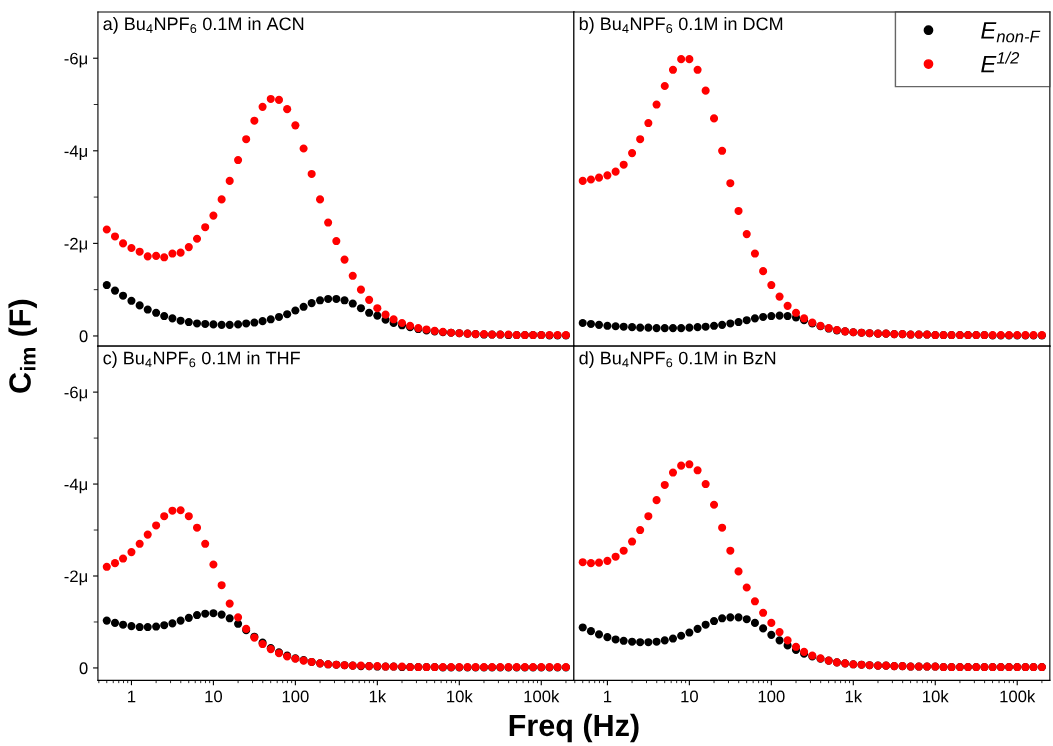 The width and height of the screenshot is (1053, 746). What do you see at coordinates (1000, 62) in the screenshot?
I see `legend-label: E$^{1/2}$` at bounding box center [1000, 62].